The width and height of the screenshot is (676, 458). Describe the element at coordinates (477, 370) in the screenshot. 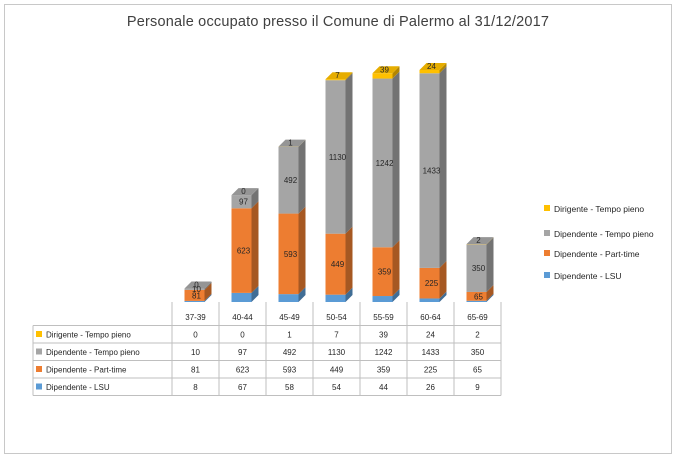

I see `table-cell-dipendente-part-time-65-69: 65` at that location.